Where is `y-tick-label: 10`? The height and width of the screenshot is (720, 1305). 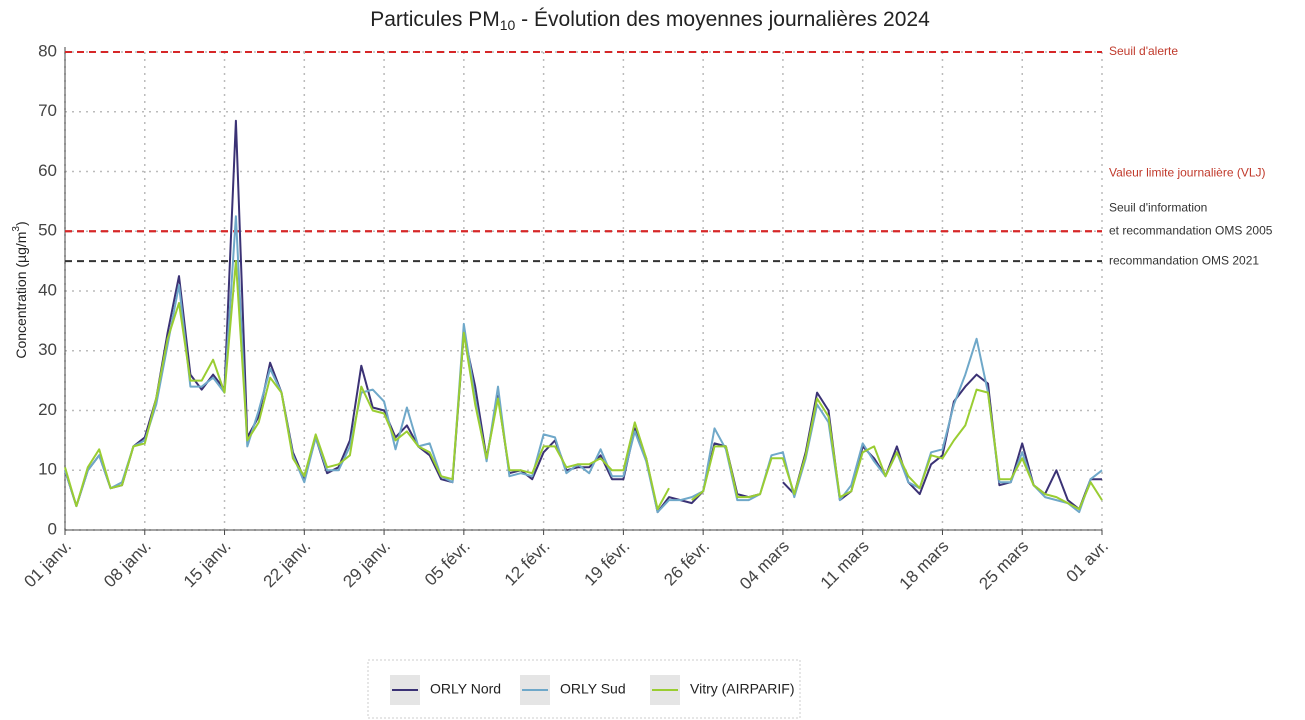 y-tick-label: 10 is located at coordinates (47, 469).